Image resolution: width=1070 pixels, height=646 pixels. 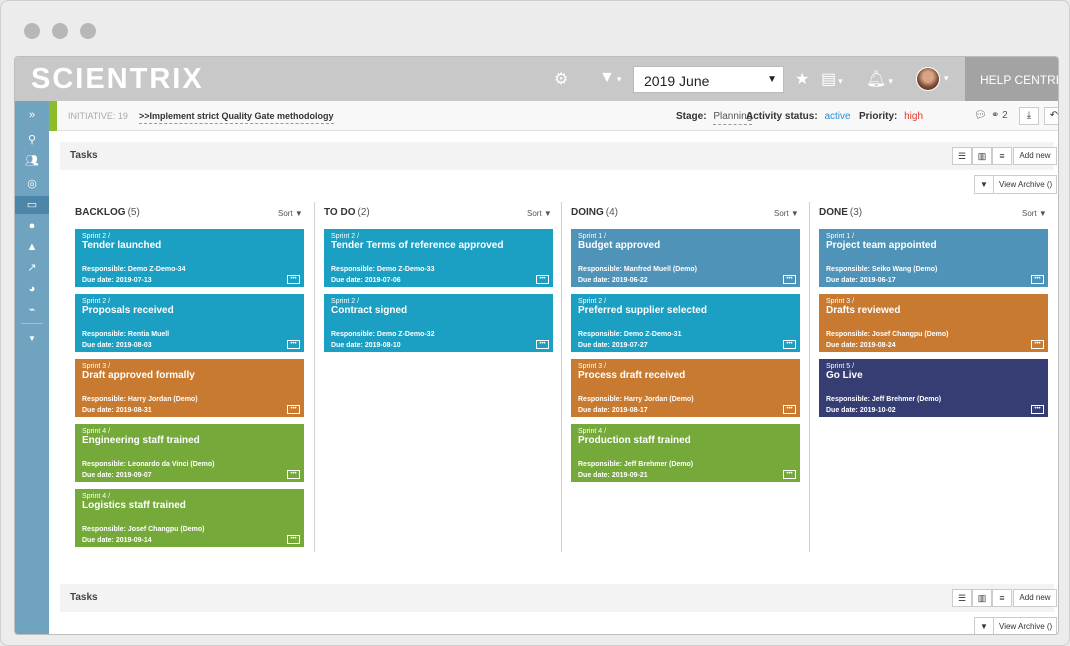 What do you see at coordinates (32, 161) in the screenshot?
I see `team-icon: 👥︎` at bounding box center [32, 161].